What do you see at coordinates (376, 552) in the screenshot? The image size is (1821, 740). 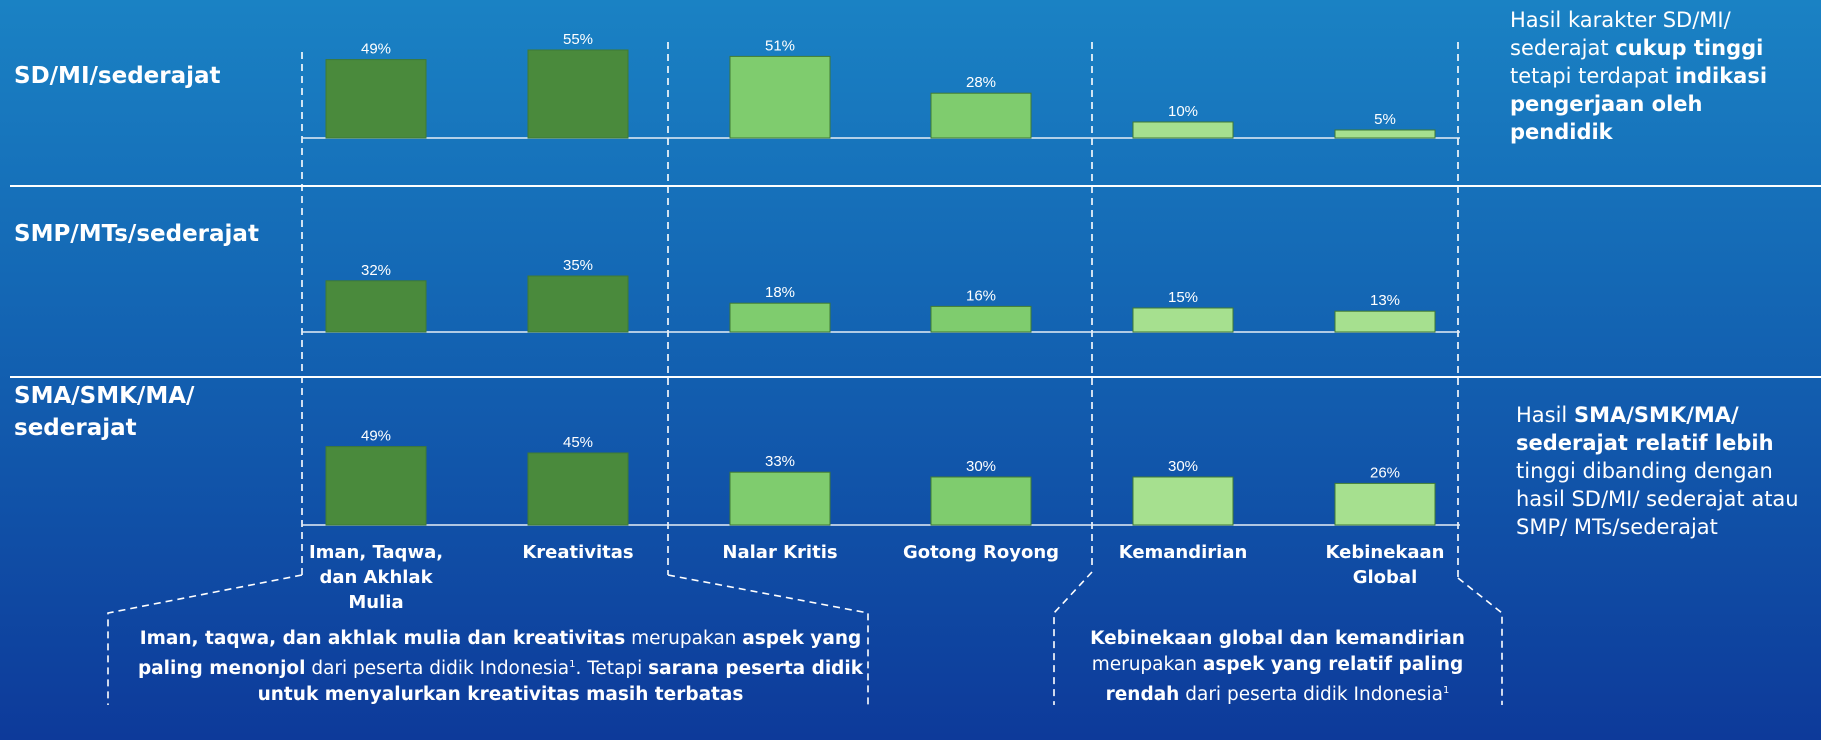 I see `category-label-iman-taqwa-dan-akhlak-mulia-line1: Iman, Taqwa,` at bounding box center [376, 552].